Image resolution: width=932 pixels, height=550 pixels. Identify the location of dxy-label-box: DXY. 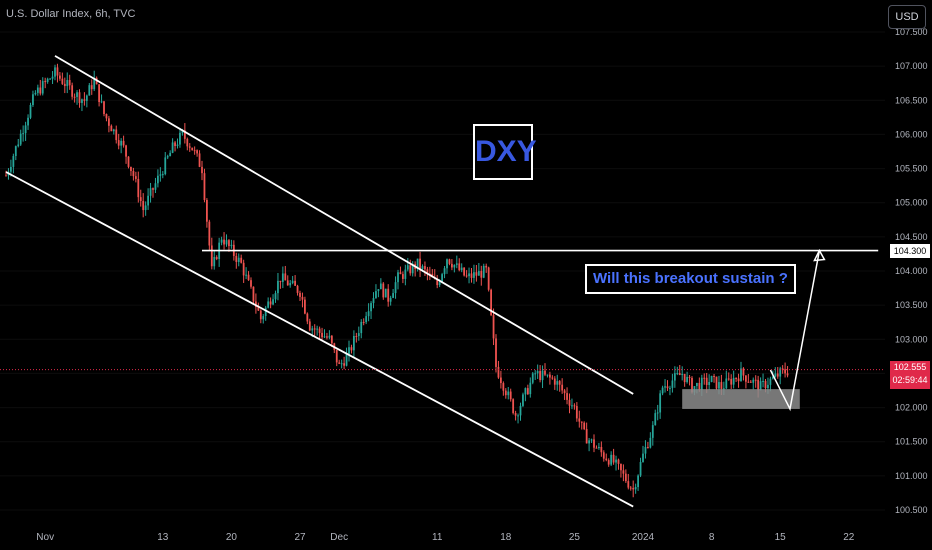
(505, 152).